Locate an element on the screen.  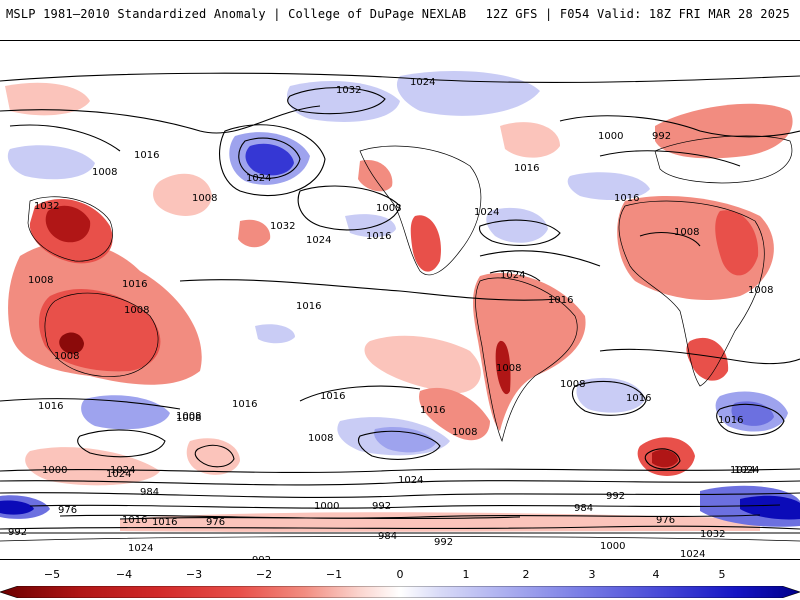
colorbar-shape is located at coordinates (400, 592).